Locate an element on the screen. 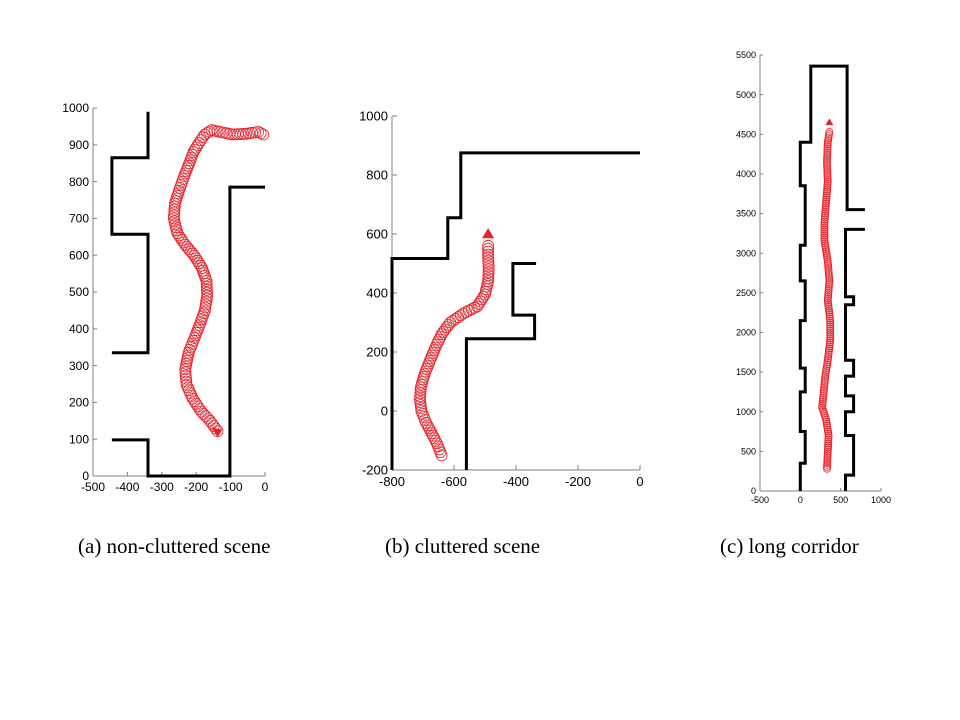  x-tick-label: -100 is located at coordinates (231, 487).